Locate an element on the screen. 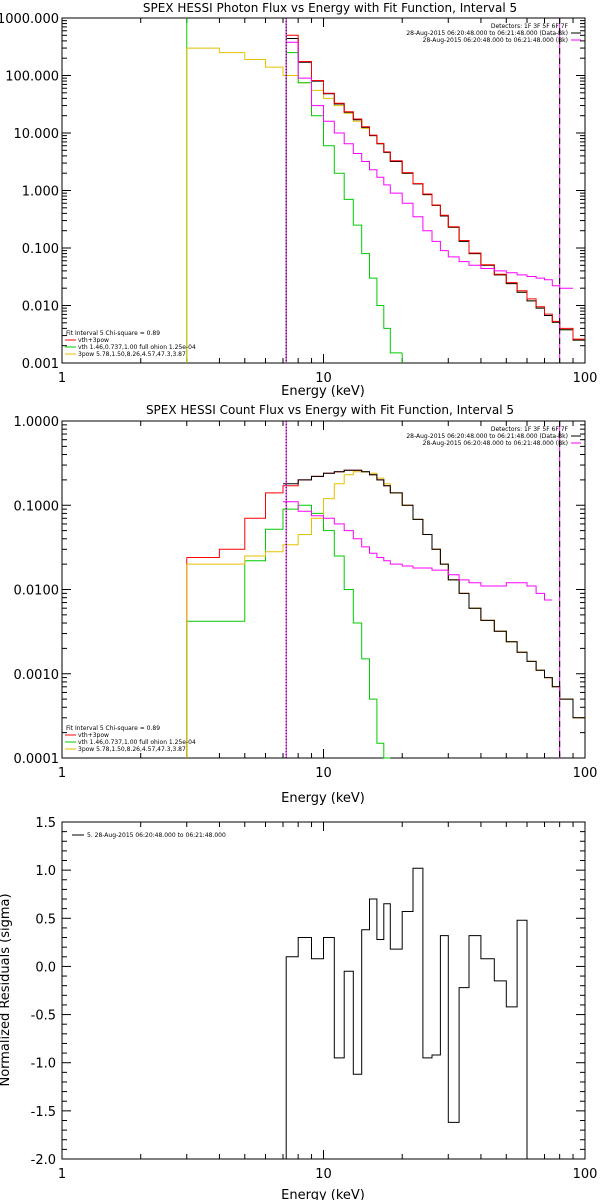 The image size is (600, 1200). y-tick-label: 0.1000 is located at coordinates (37, 506).